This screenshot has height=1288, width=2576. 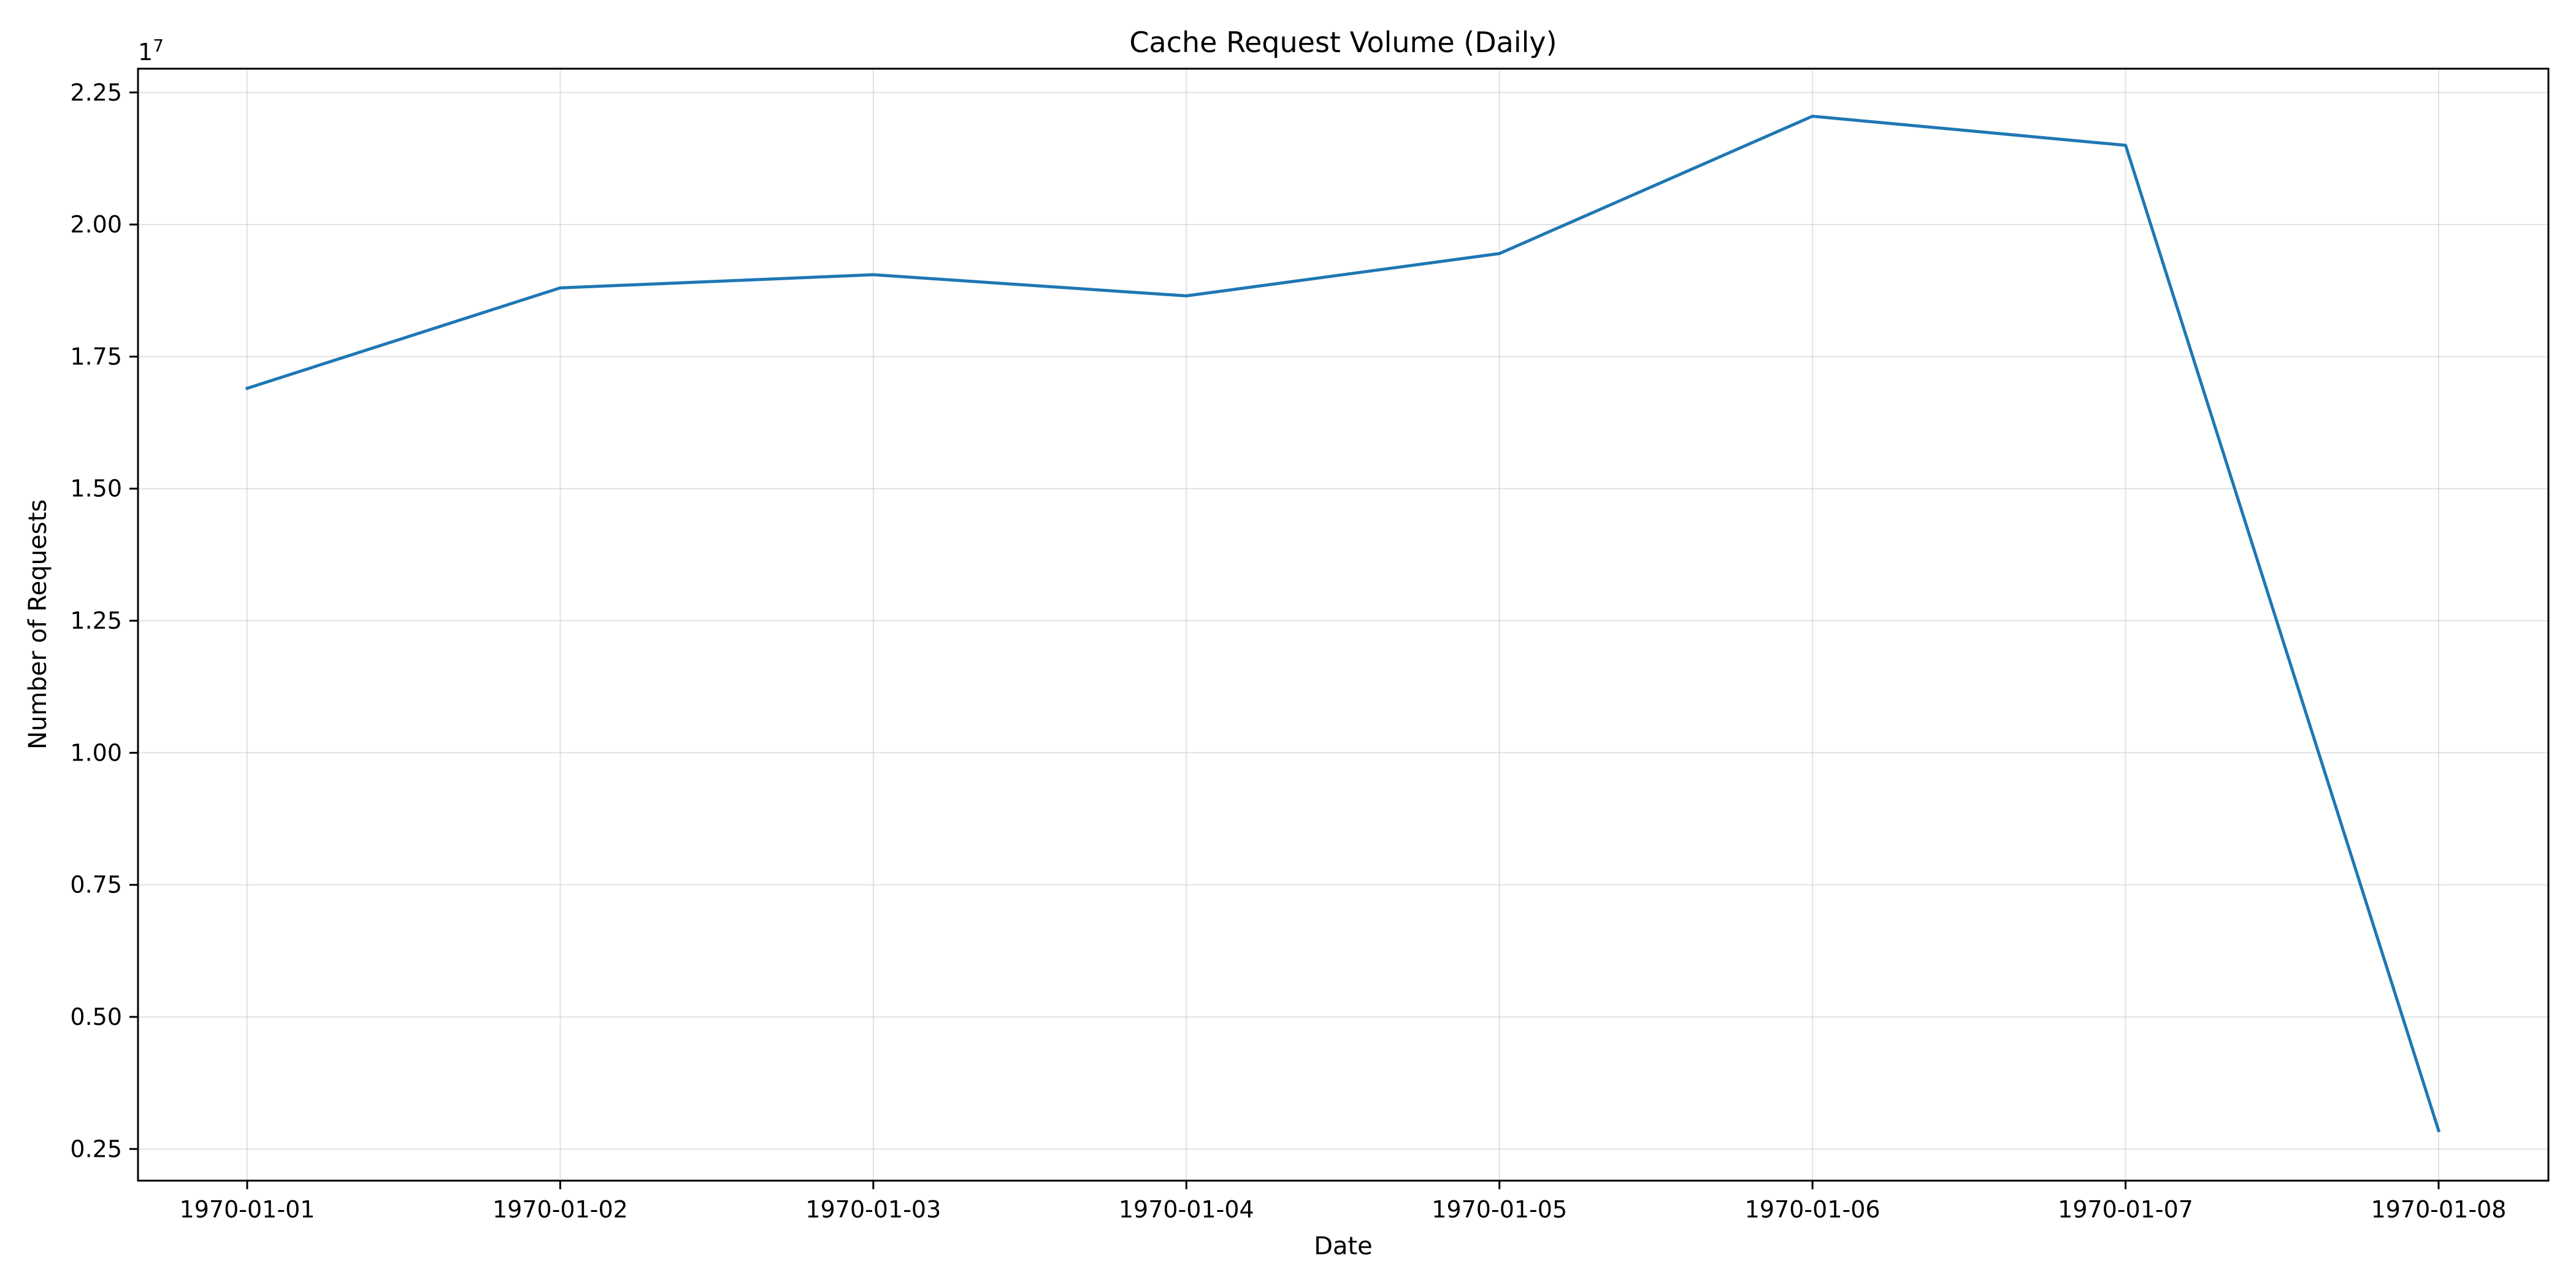 I want to click on y-tick-label: 1.00, so click(x=96, y=752).